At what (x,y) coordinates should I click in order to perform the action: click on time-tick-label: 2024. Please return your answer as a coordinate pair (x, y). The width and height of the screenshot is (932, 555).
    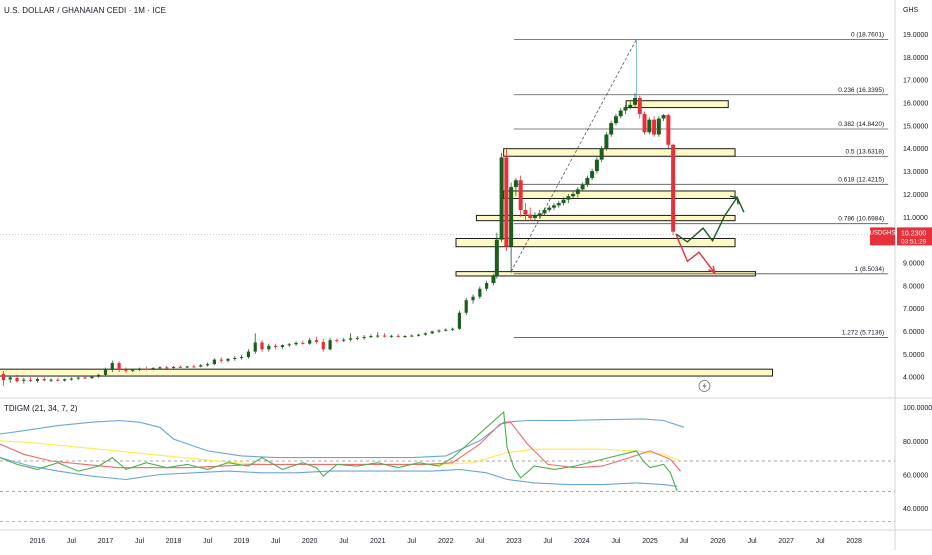
    Looking at the image, I should click on (582, 541).